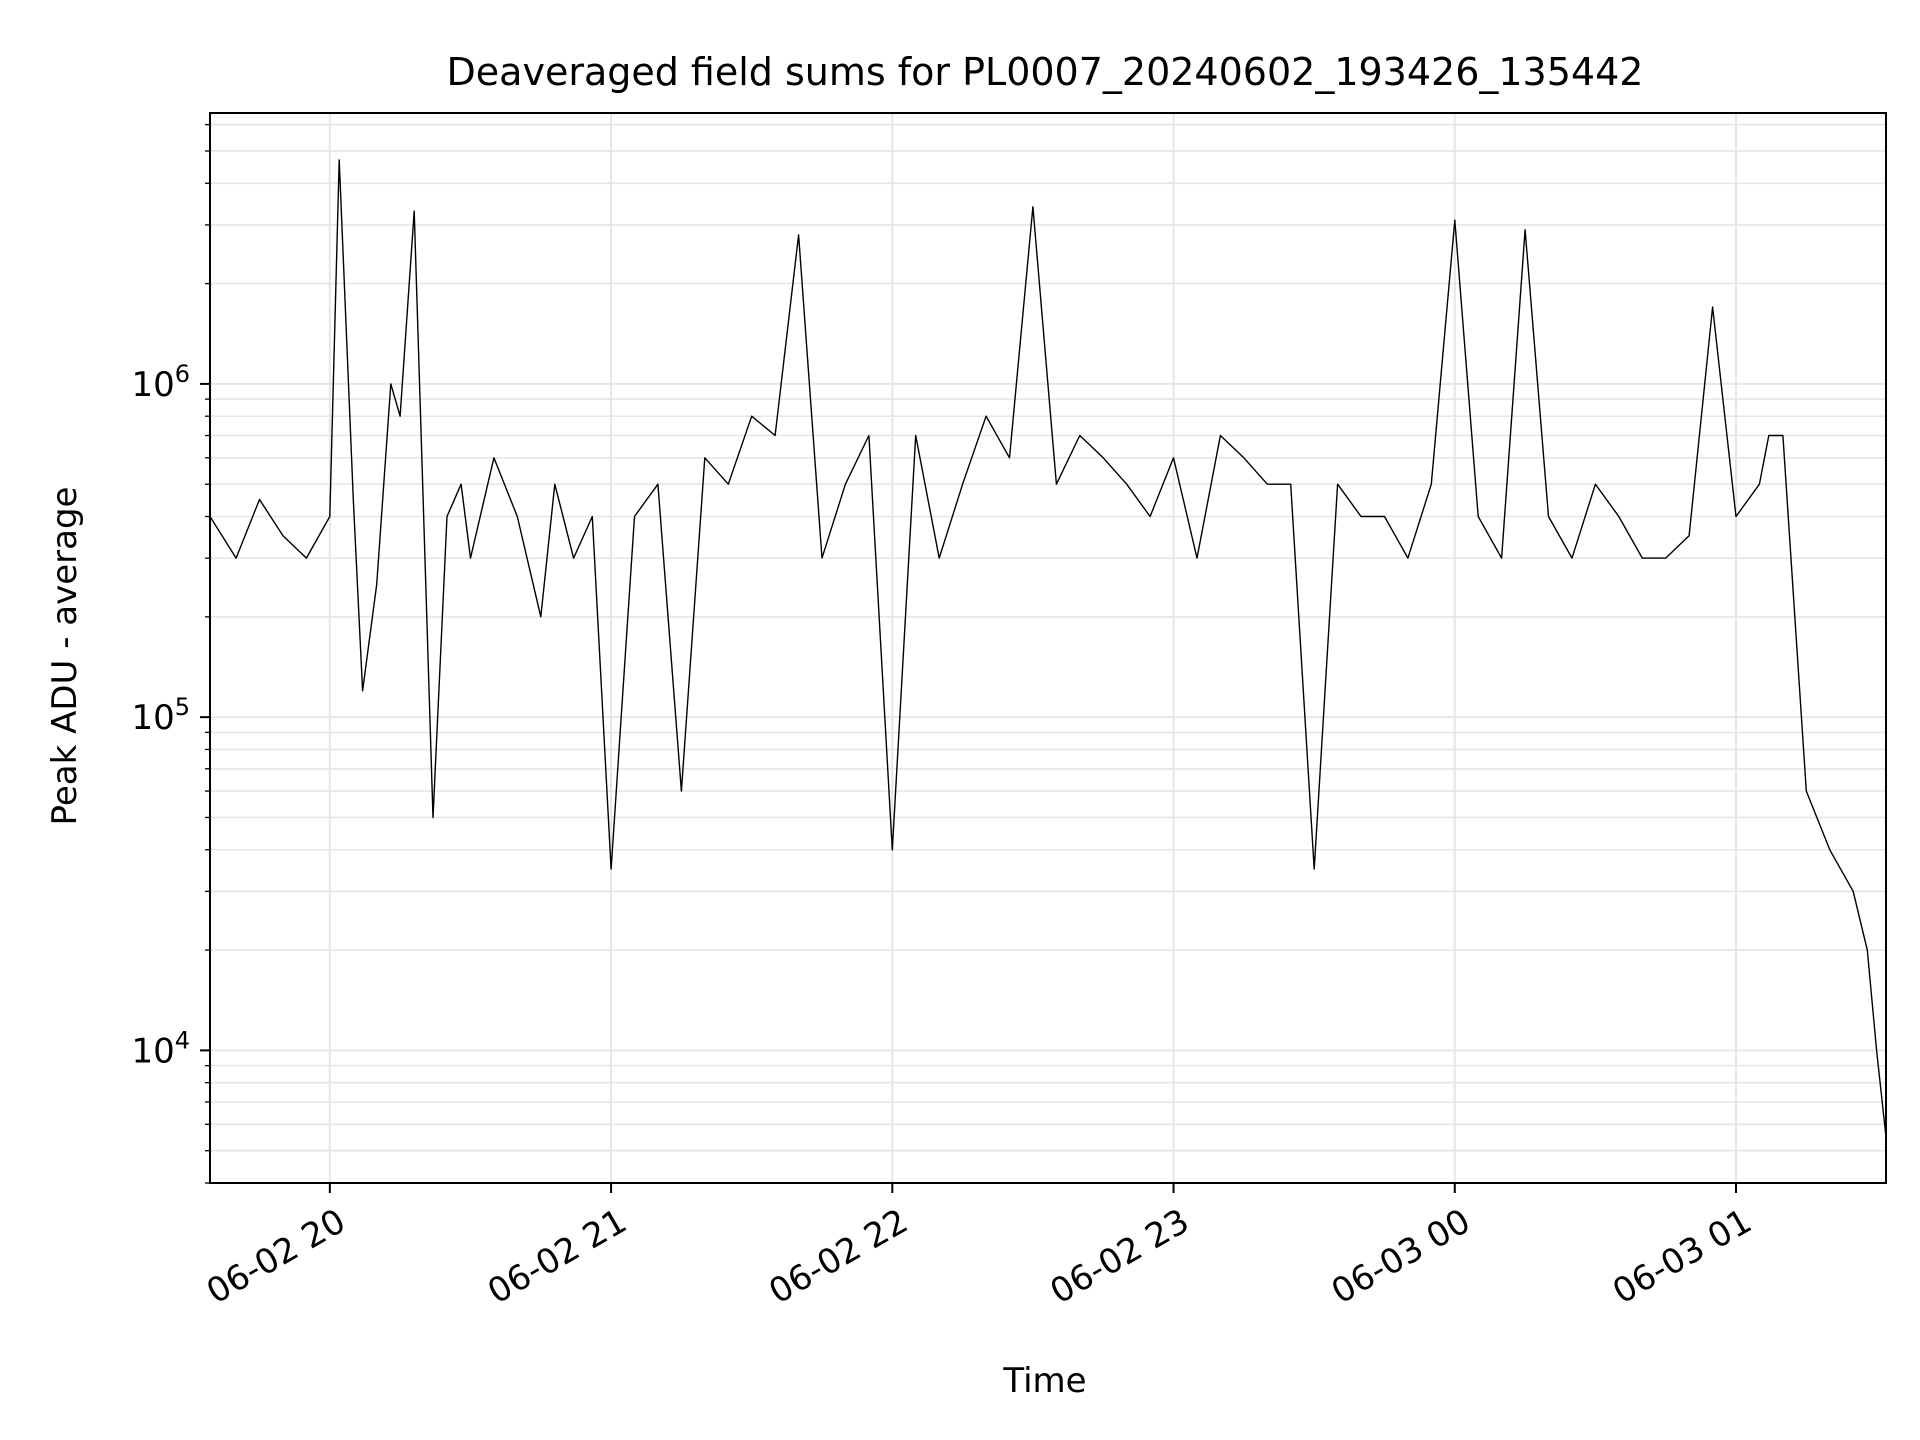 This screenshot has width=1920, height=1440. I want to click on y-tick-label: 10⁶, so click(160, 382).